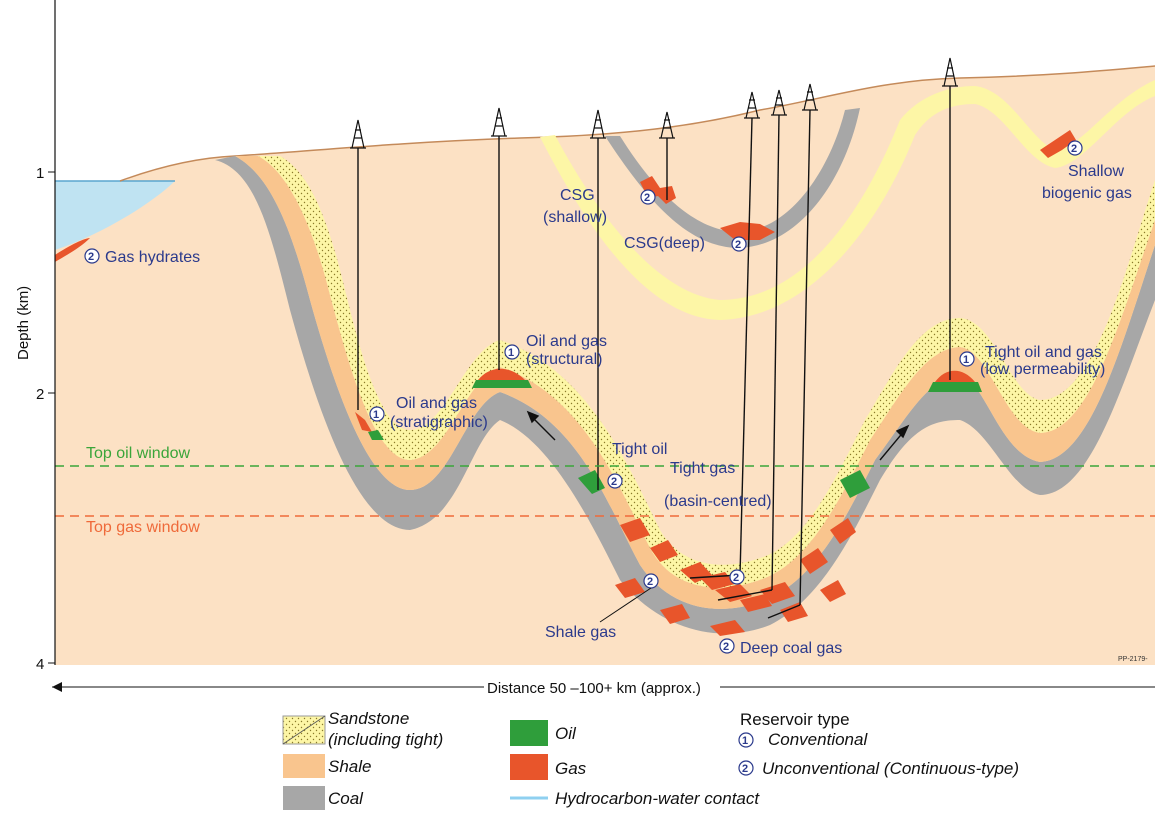 The width and height of the screenshot is (1155, 813). I want to click on y-tick-label-1: 1, so click(40, 173).